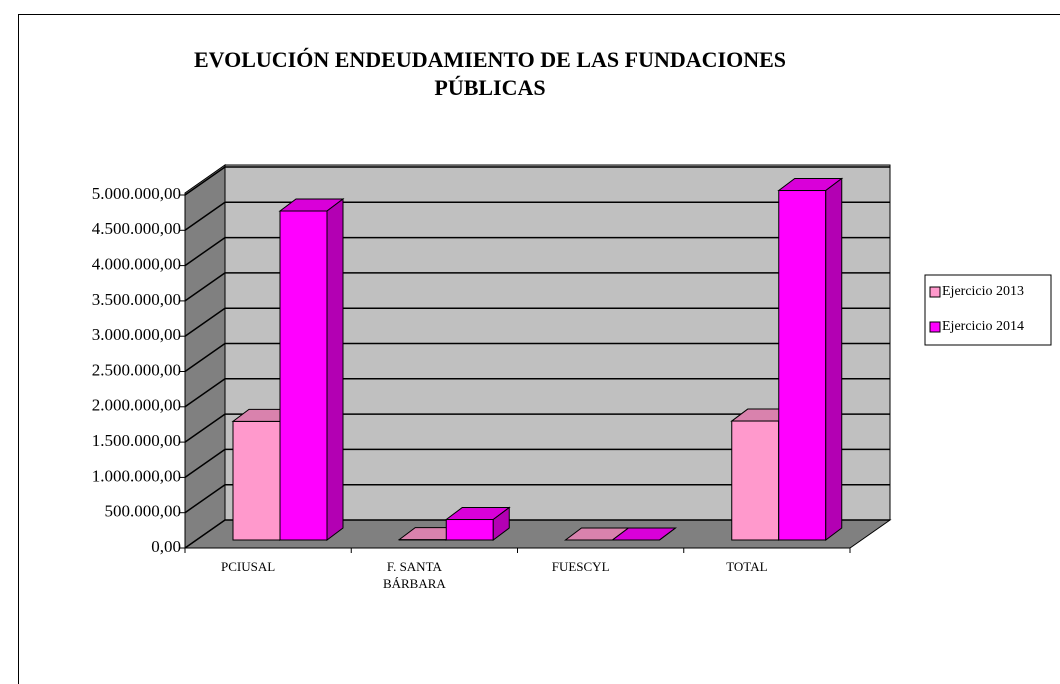 The image size is (1060, 684). What do you see at coordinates (205, 356) in the screenshot?
I see `side-wall` at bounding box center [205, 356].